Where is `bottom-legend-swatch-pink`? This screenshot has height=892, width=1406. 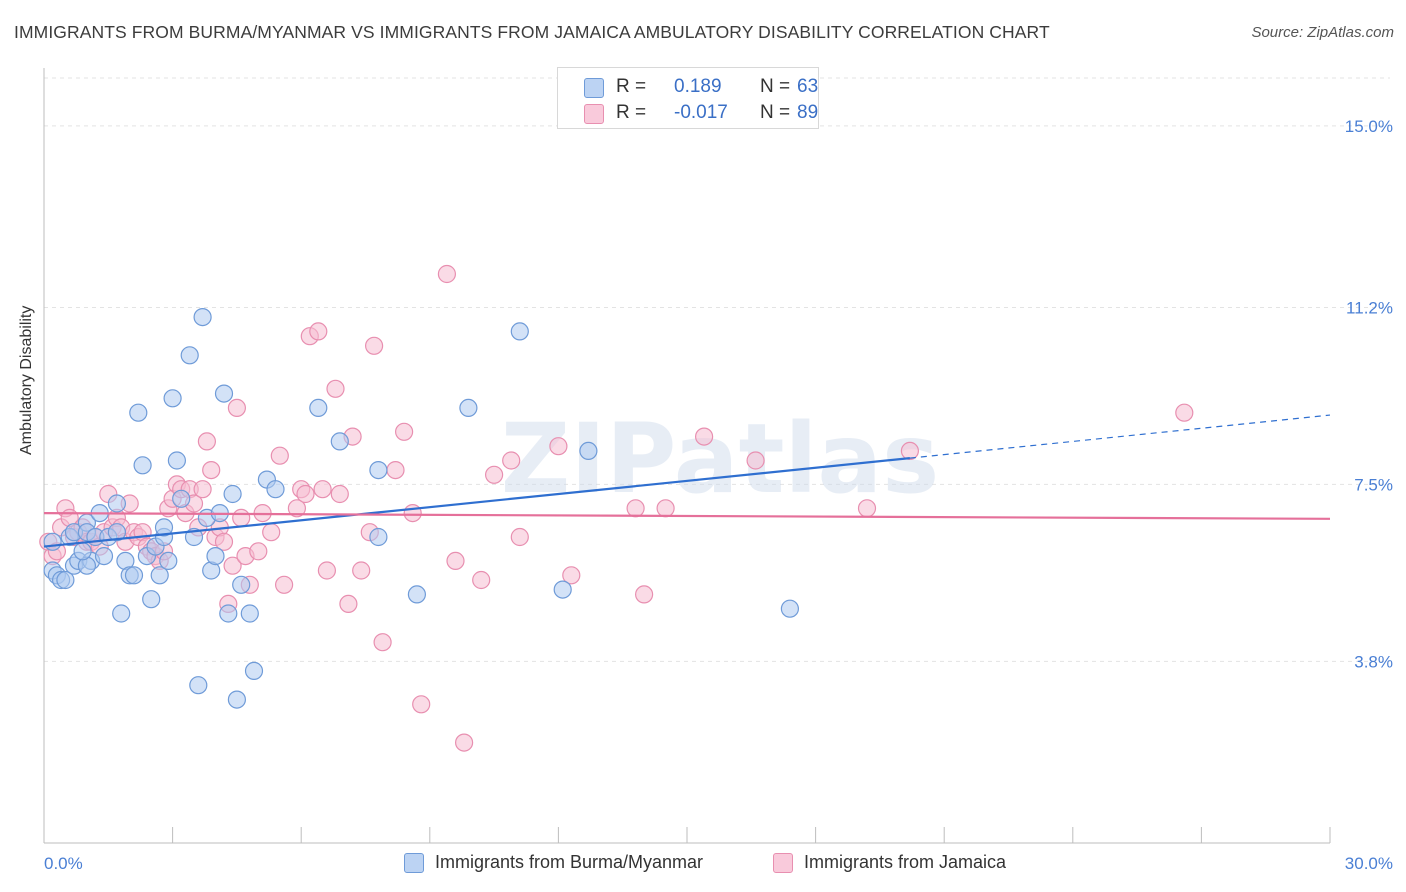 bottom-legend-swatch-pink is located at coordinates (783, 863).